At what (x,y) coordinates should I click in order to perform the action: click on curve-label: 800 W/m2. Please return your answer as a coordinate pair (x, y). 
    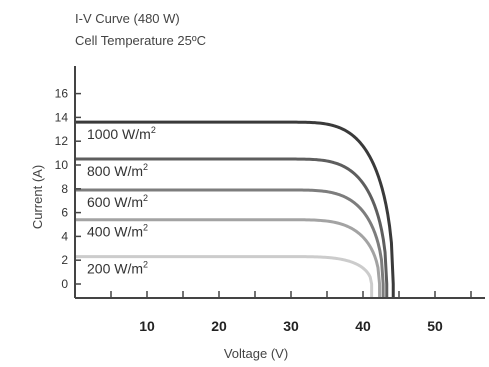
    Looking at the image, I should click on (117, 170).